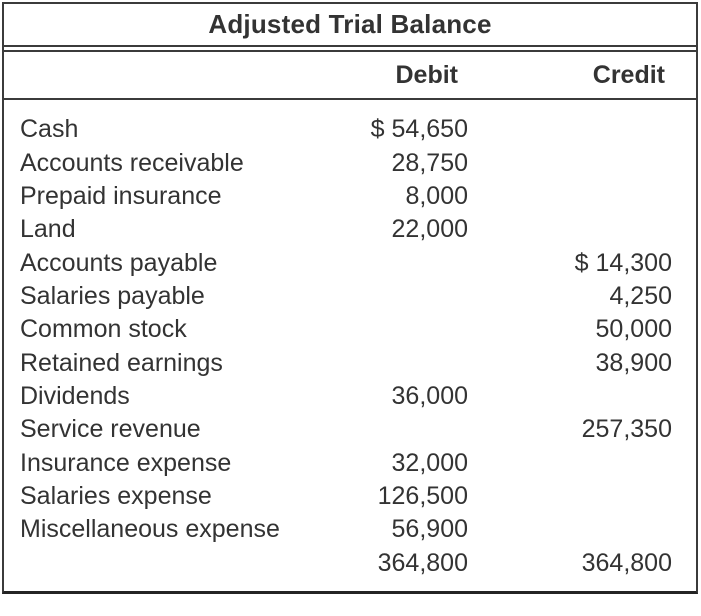 The height and width of the screenshot is (616, 701). What do you see at coordinates (121, 195) in the screenshot?
I see `account-name: Prepaid insurance` at bounding box center [121, 195].